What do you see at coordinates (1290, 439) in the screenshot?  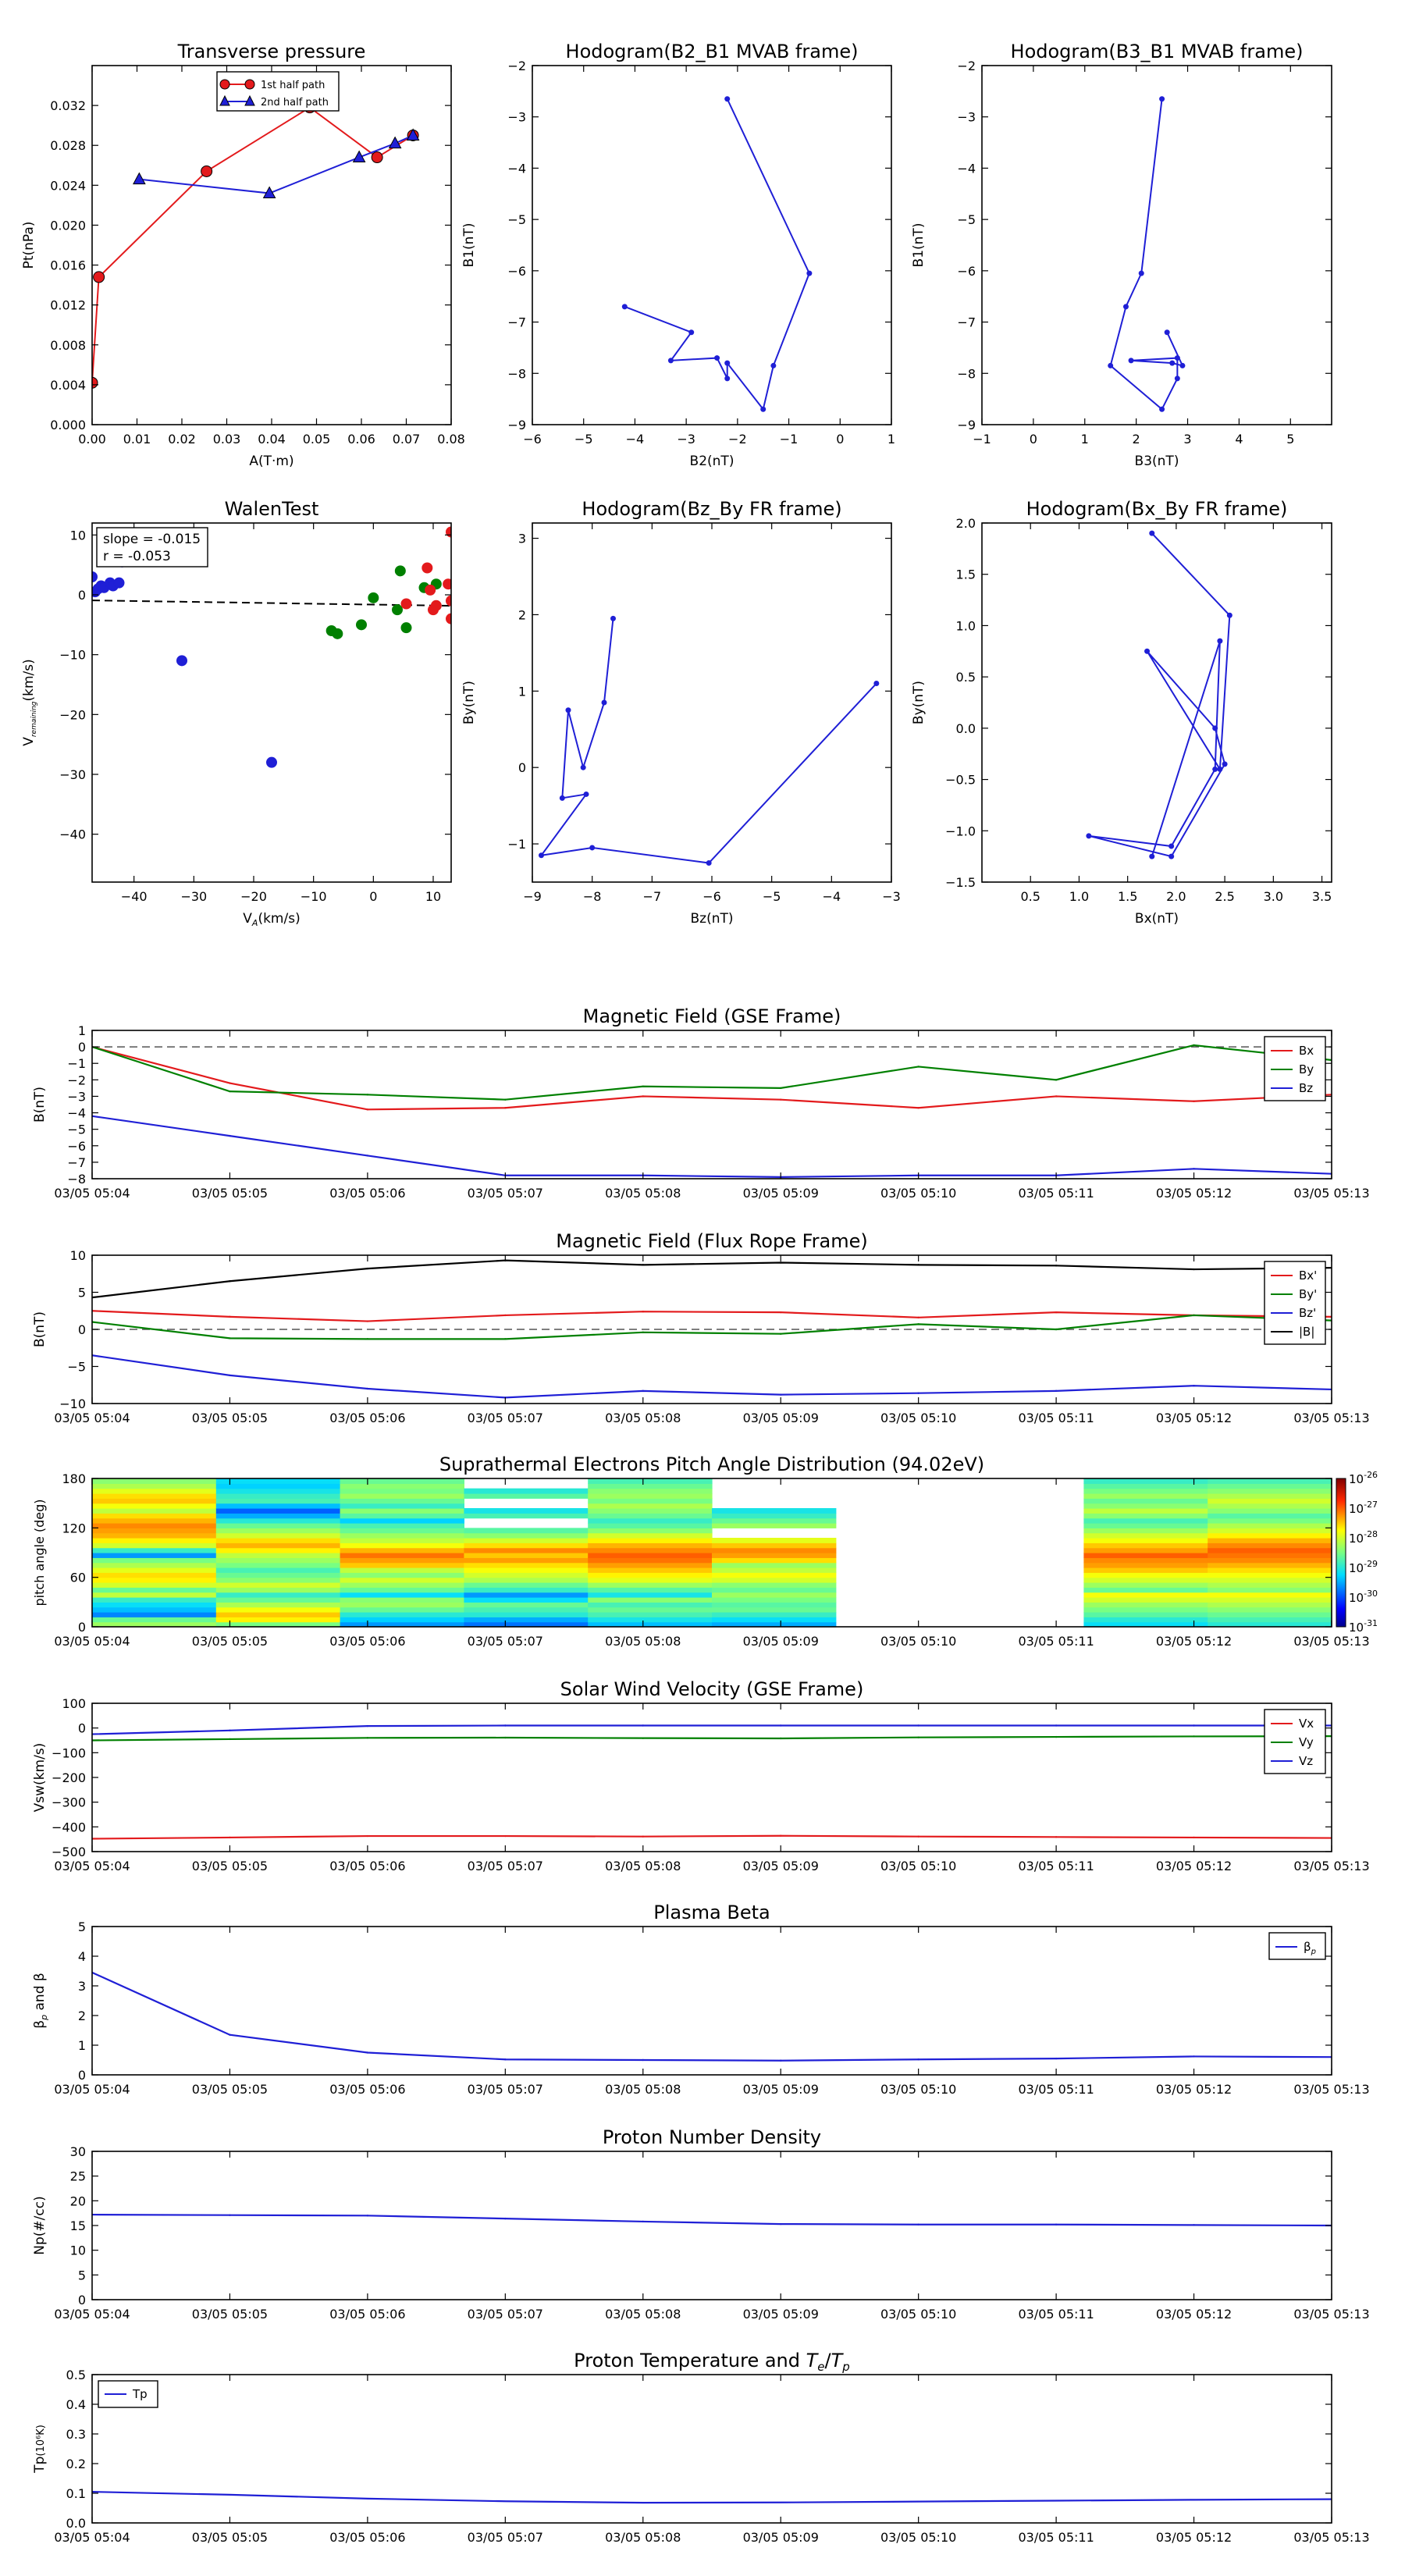 I see `x-tick-label: 5` at bounding box center [1290, 439].